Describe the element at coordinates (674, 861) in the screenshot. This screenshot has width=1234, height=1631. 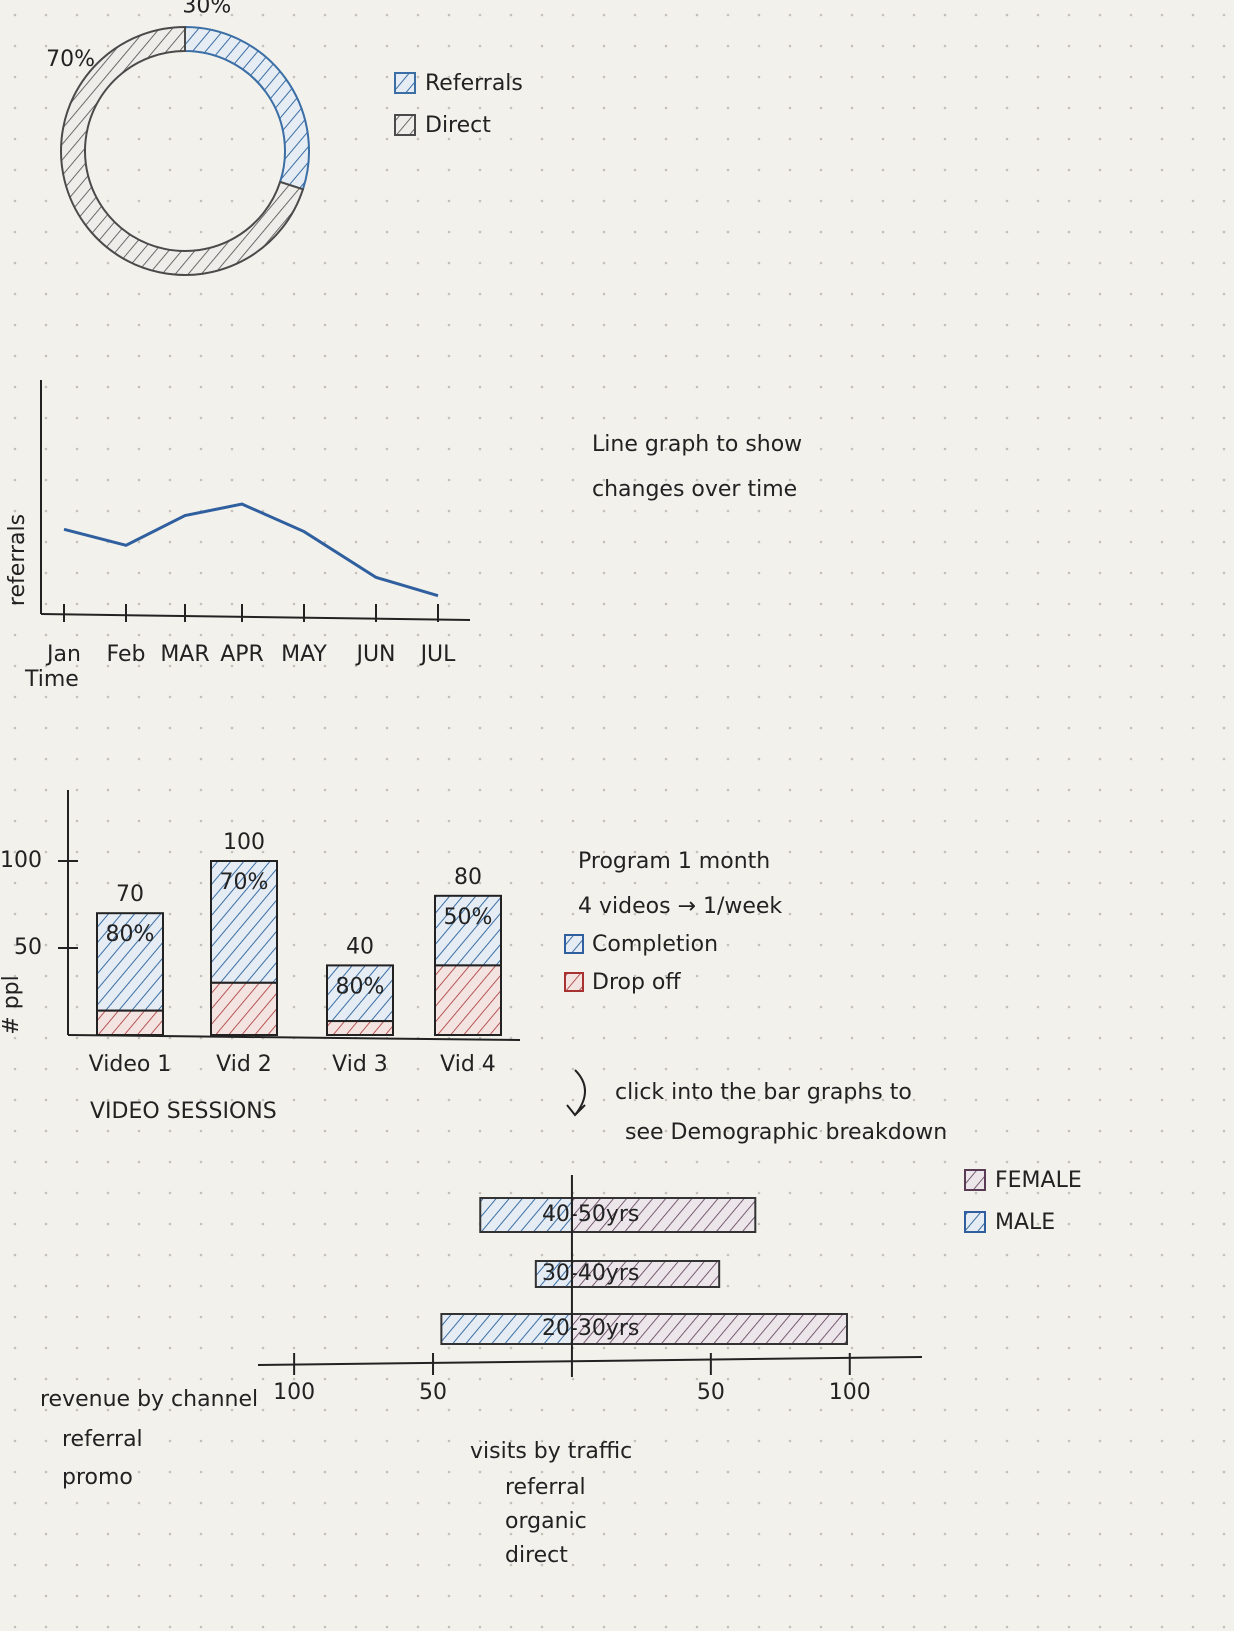
I see `note: Program 1 month` at that location.